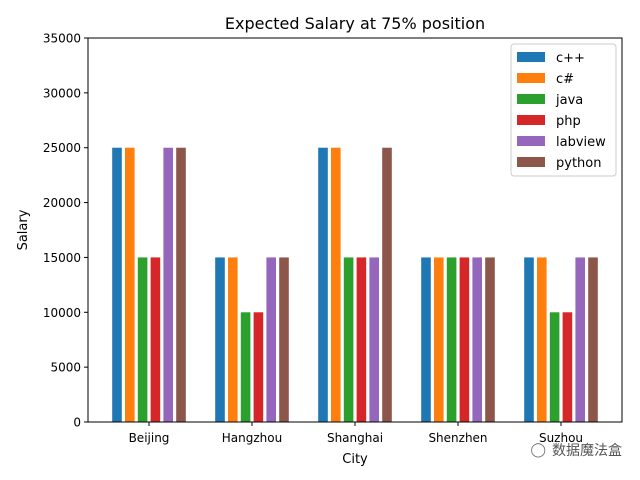  Describe the element at coordinates (130, 284) in the screenshot. I see `bar-cx-beijing` at that location.